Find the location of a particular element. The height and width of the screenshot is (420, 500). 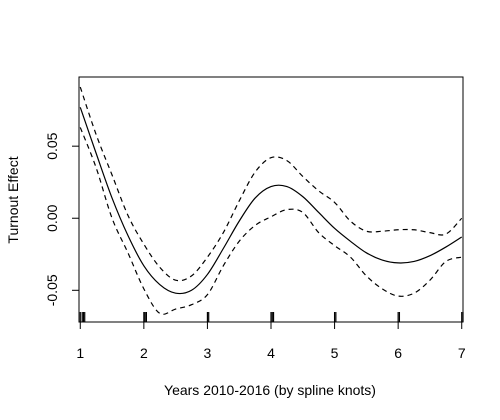

x-tick-label: 6 is located at coordinates (398, 353).